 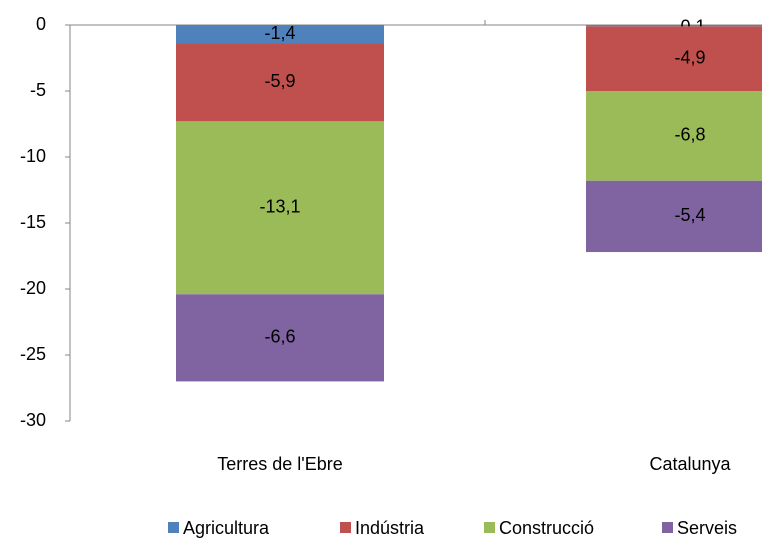 I want to click on data-label: -5,4, so click(x=689, y=215).